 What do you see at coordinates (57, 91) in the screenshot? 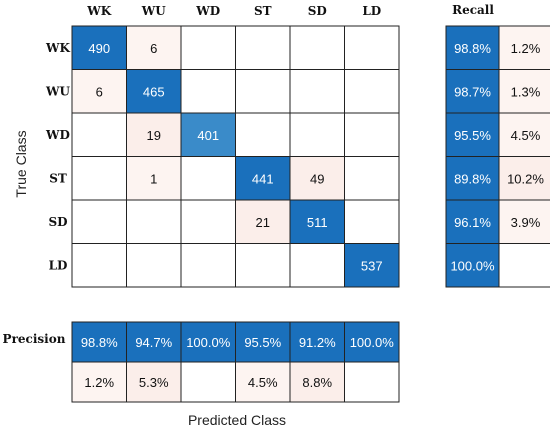
I see `row-header-wu: WU` at bounding box center [57, 91].